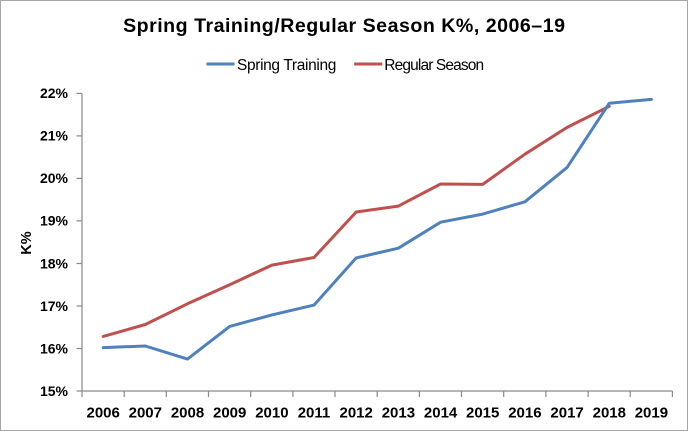 Image resolution: width=688 pixels, height=431 pixels. Describe the element at coordinates (54, 391) in the screenshot. I see `svg-text: 15%` at that location.